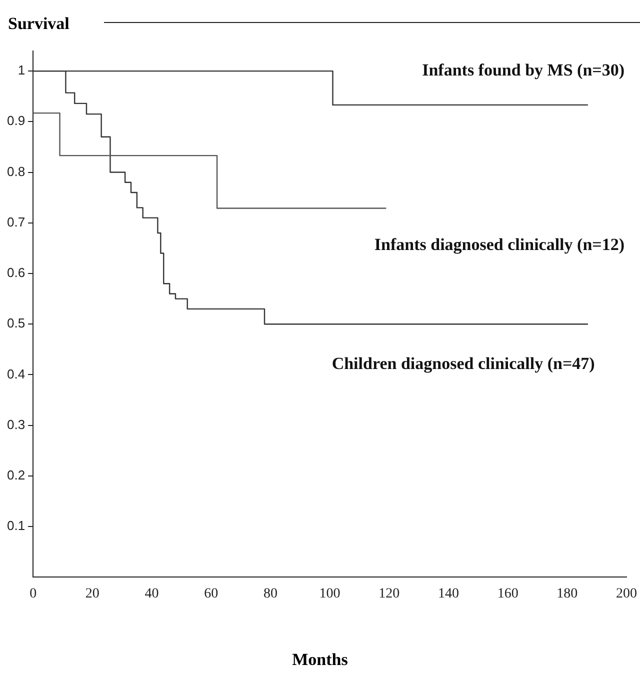  I want to click on x-tick-label: 80, so click(270, 594).